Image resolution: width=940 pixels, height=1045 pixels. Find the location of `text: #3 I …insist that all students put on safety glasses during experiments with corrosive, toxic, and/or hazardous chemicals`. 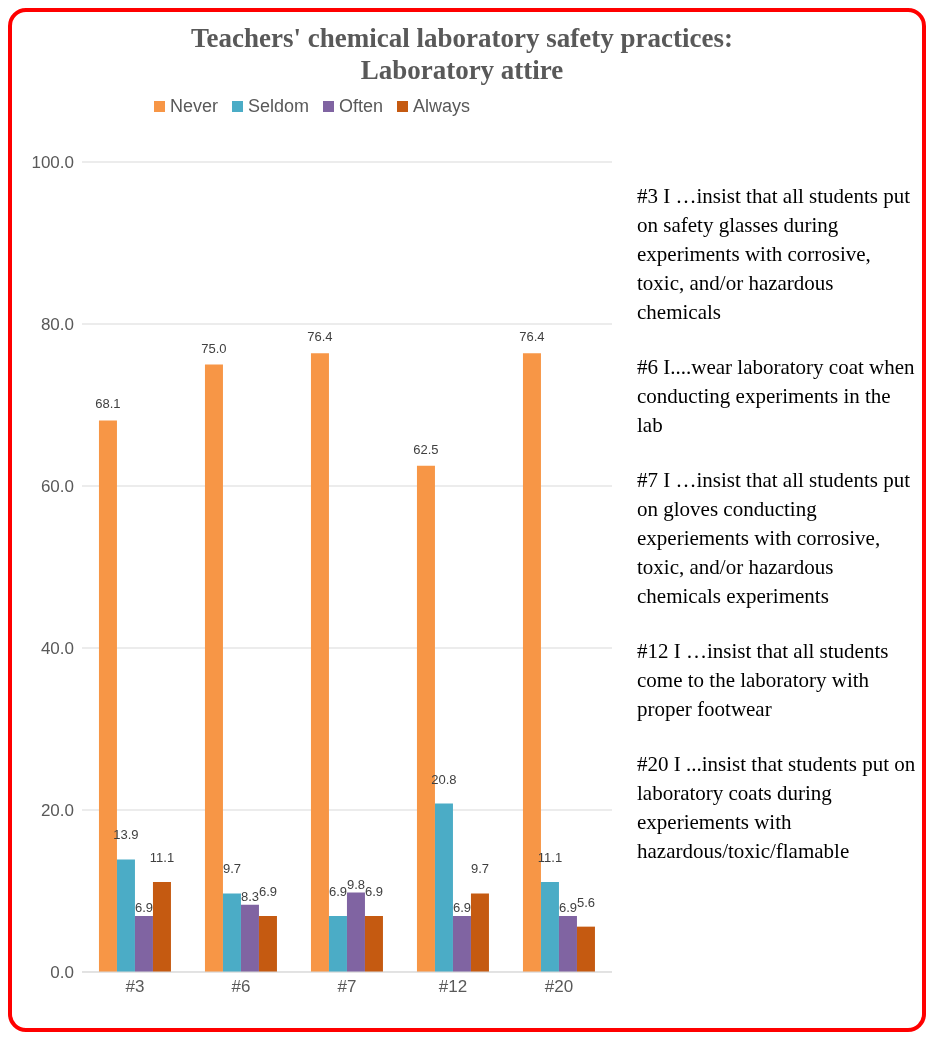

text: #3 I …insist that all students put on safety glasses during experiments with corrosive, toxic, and/or hazardous chemicals is located at coordinates (774, 254).